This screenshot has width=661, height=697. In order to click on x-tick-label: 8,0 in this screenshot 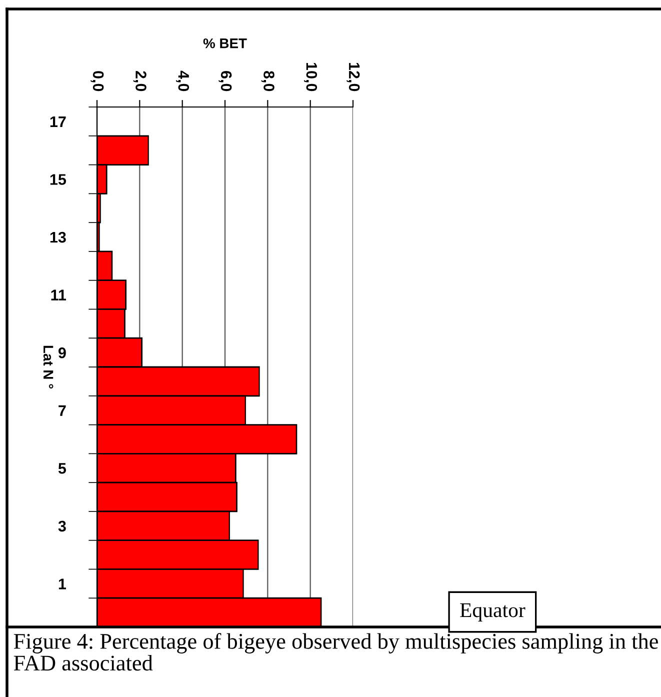, I will do `click(267, 81)`.